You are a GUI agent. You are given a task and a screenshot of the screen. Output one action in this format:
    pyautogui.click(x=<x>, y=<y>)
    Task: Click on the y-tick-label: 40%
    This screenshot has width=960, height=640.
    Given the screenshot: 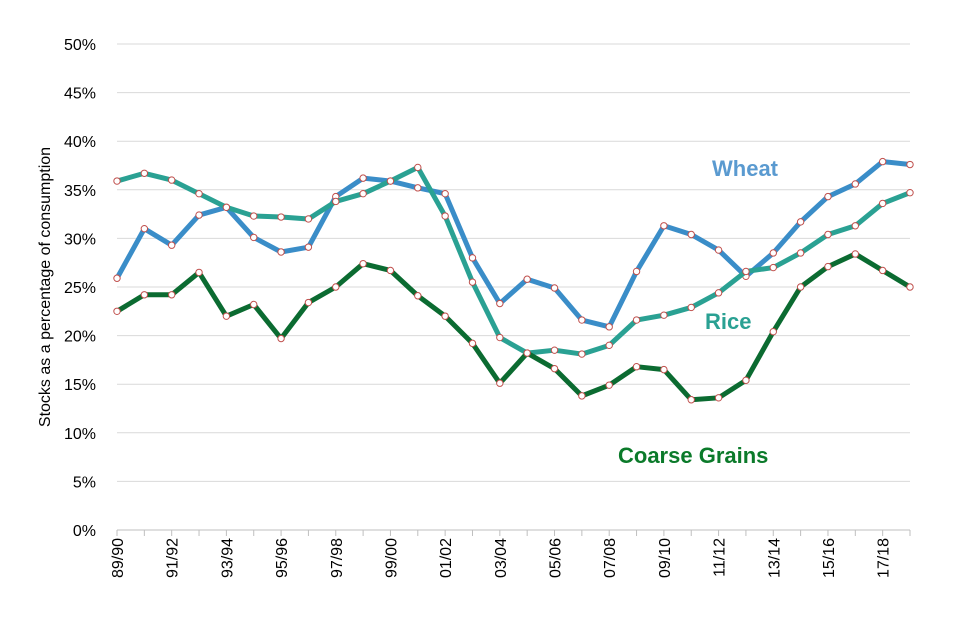 What is the action you would take?
    pyautogui.click(x=80, y=142)
    